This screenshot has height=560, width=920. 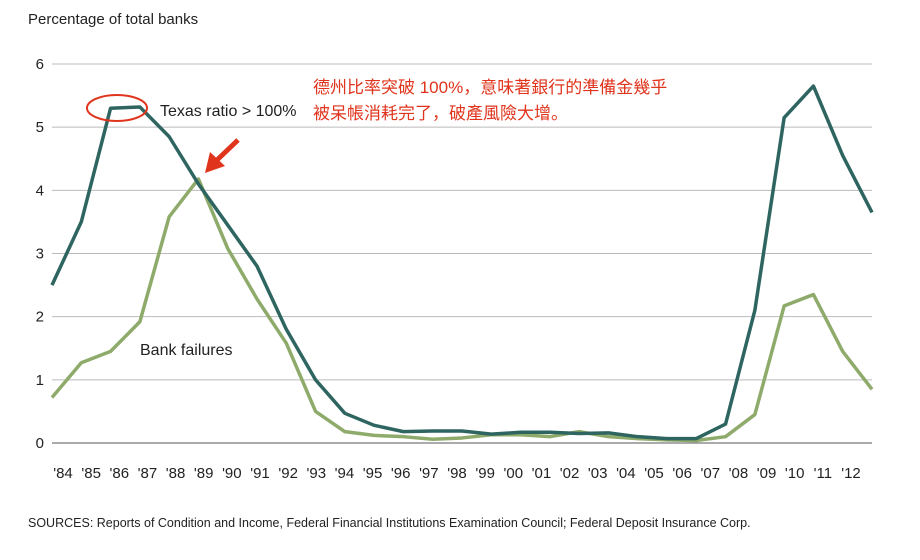 What do you see at coordinates (490, 87) in the screenshot?
I see `annotation: 德州比率突破 100%，意味著銀行的準備金幾乎` at bounding box center [490, 87].